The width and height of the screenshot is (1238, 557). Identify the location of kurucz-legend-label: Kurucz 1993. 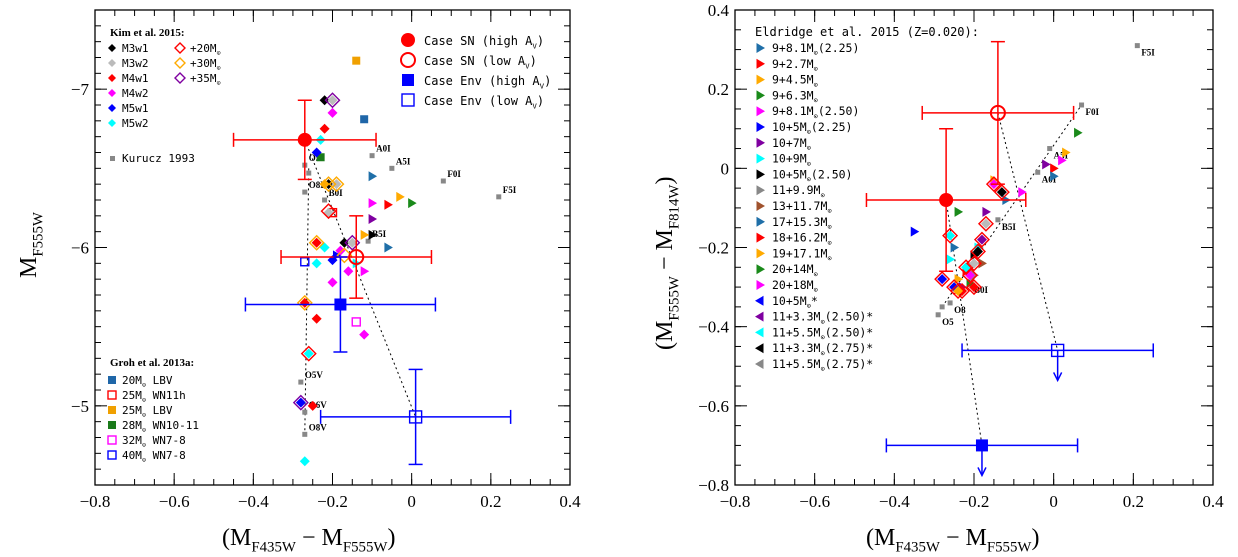
(158, 158).